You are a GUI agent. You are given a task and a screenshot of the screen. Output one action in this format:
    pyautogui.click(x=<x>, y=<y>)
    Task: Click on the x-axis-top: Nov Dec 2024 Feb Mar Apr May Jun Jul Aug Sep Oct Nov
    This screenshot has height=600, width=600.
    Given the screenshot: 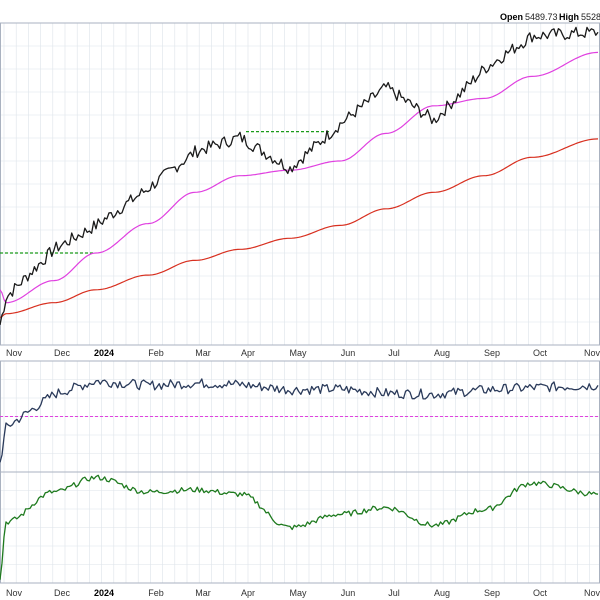 What is the action you would take?
    pyautogui.click(x=303, y=353)
    